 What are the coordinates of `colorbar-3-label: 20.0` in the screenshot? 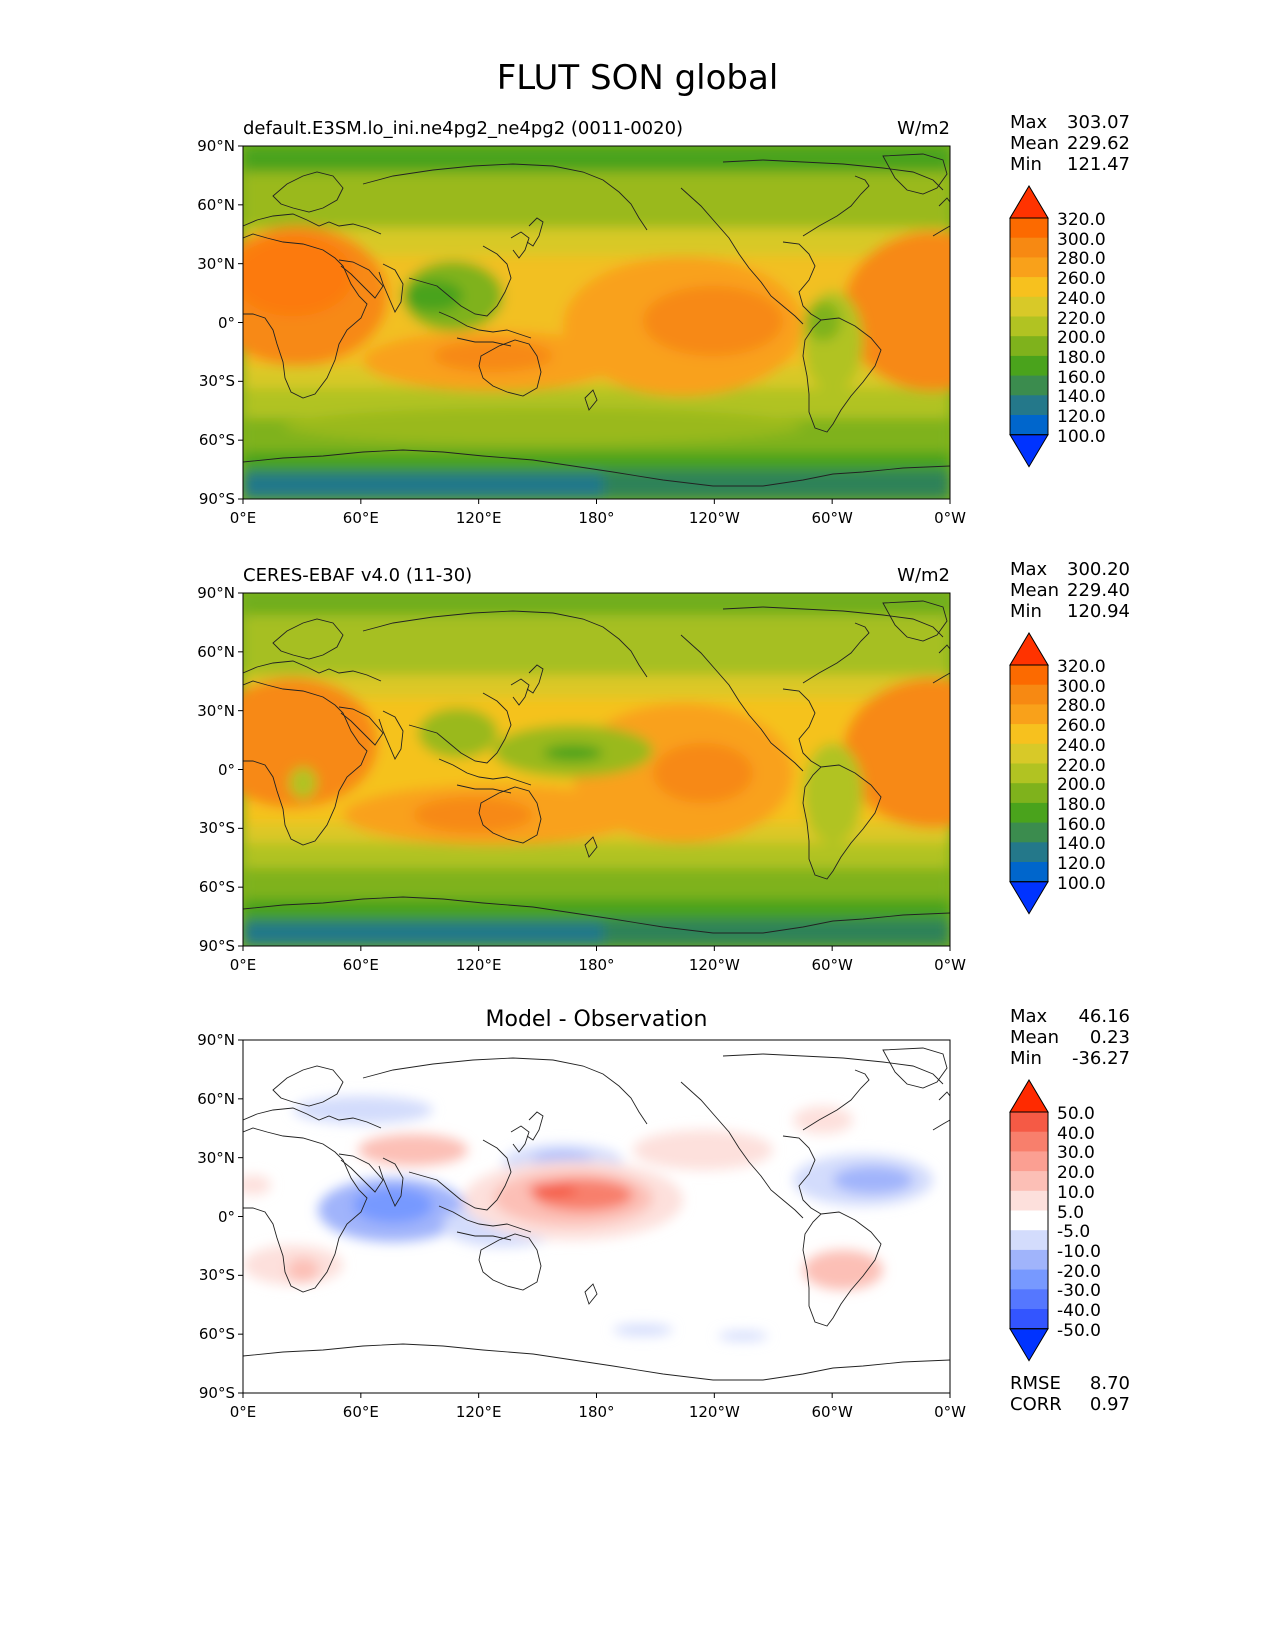 It's located at (1076, 1173).